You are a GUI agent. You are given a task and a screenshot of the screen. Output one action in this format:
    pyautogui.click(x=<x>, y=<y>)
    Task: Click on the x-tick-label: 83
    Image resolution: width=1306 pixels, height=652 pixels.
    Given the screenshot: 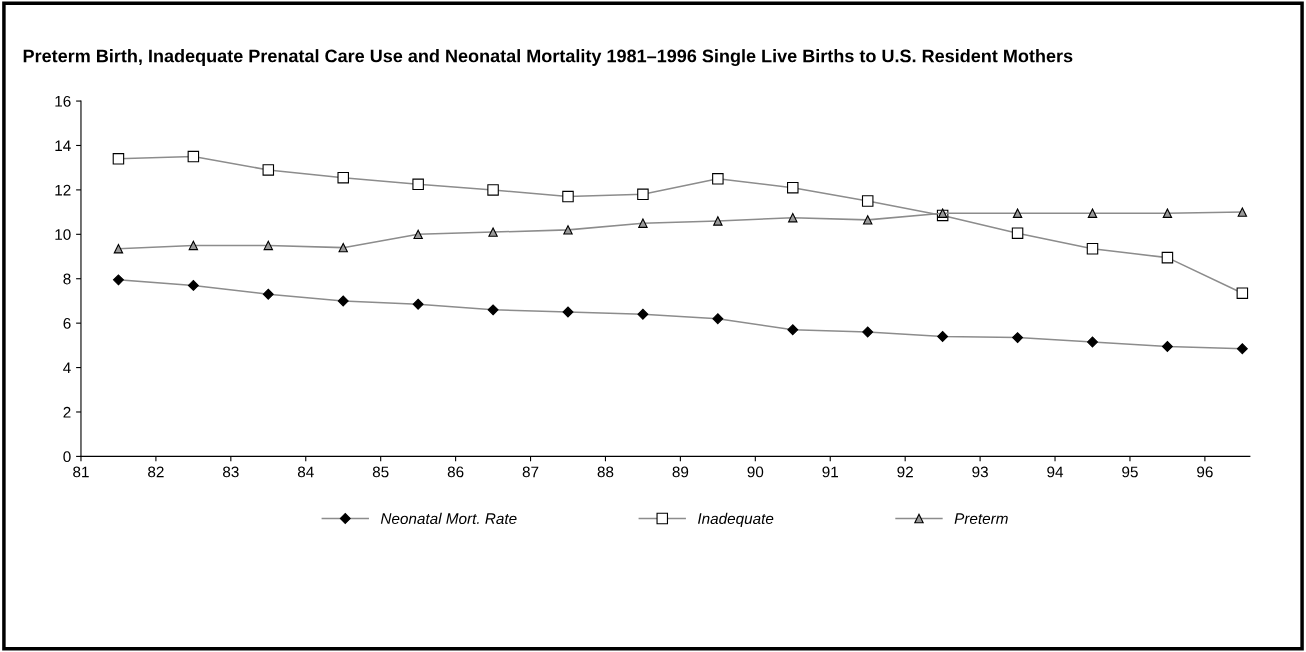 What is the action you would take?
    pyautogui.click(x=230, y=472)
    